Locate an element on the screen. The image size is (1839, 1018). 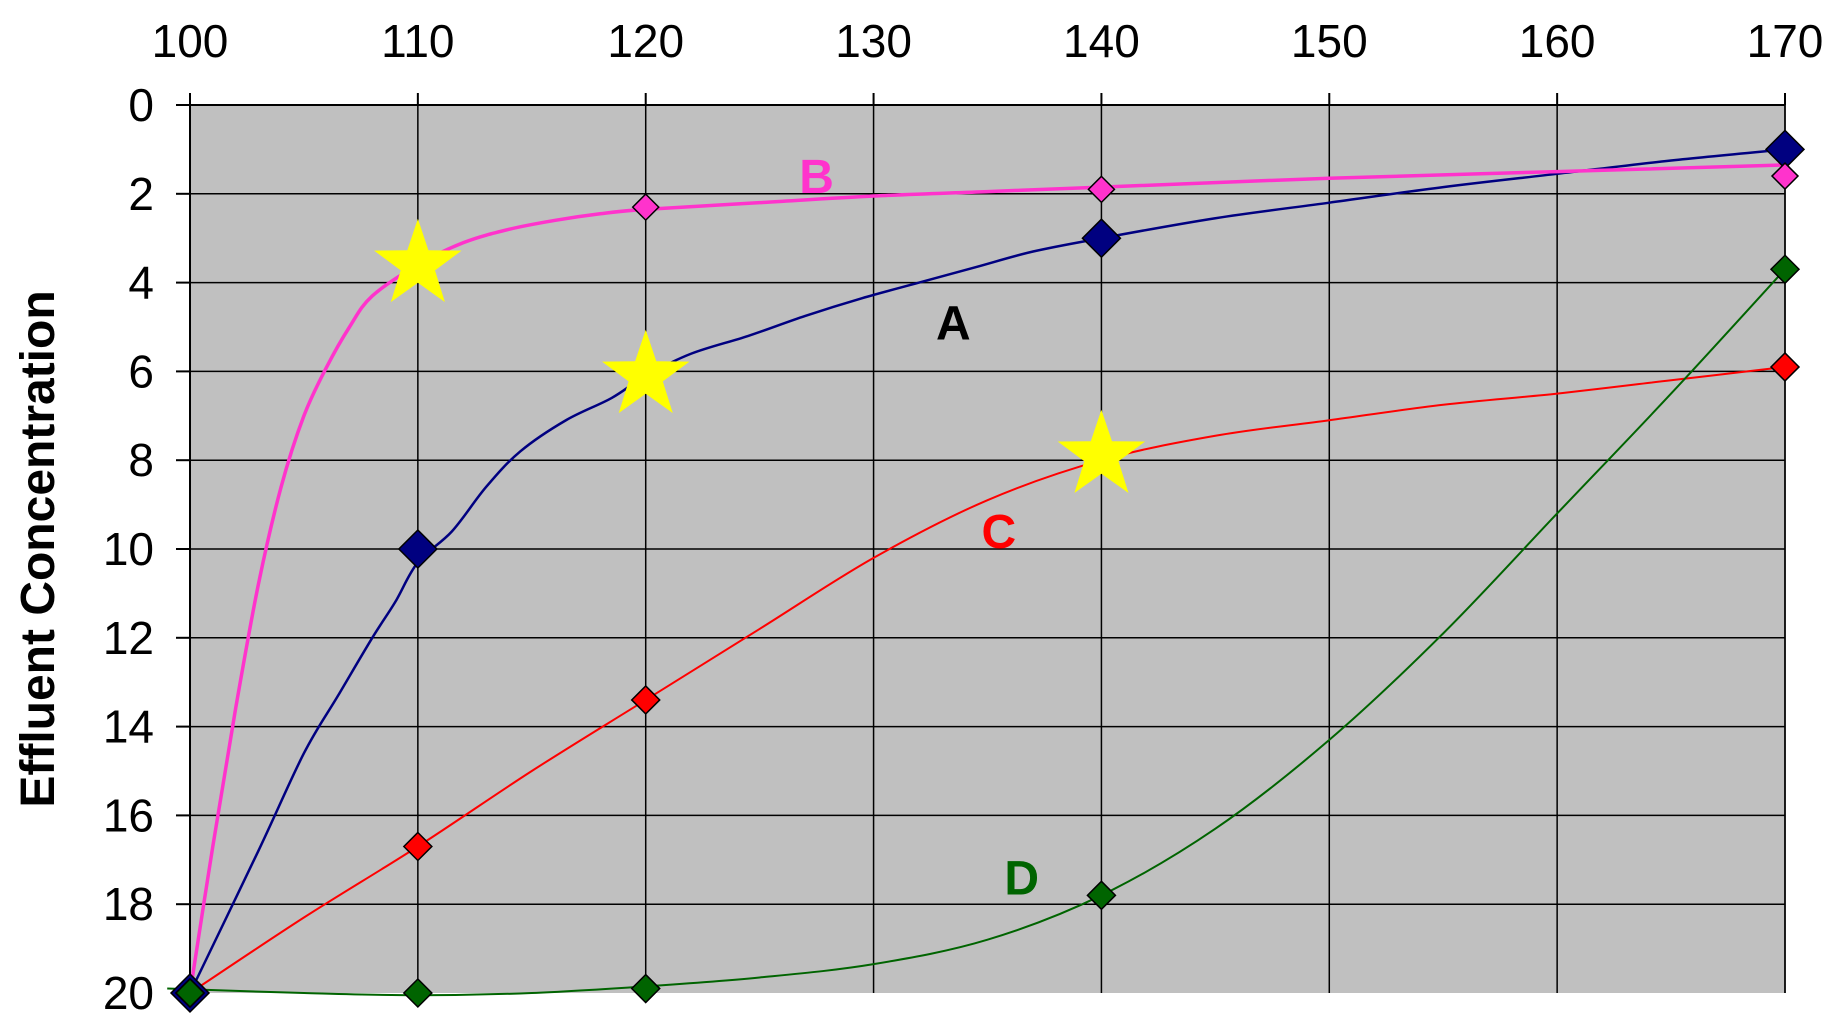
y-tick-label: 12 is located at coordinates (128, 638).